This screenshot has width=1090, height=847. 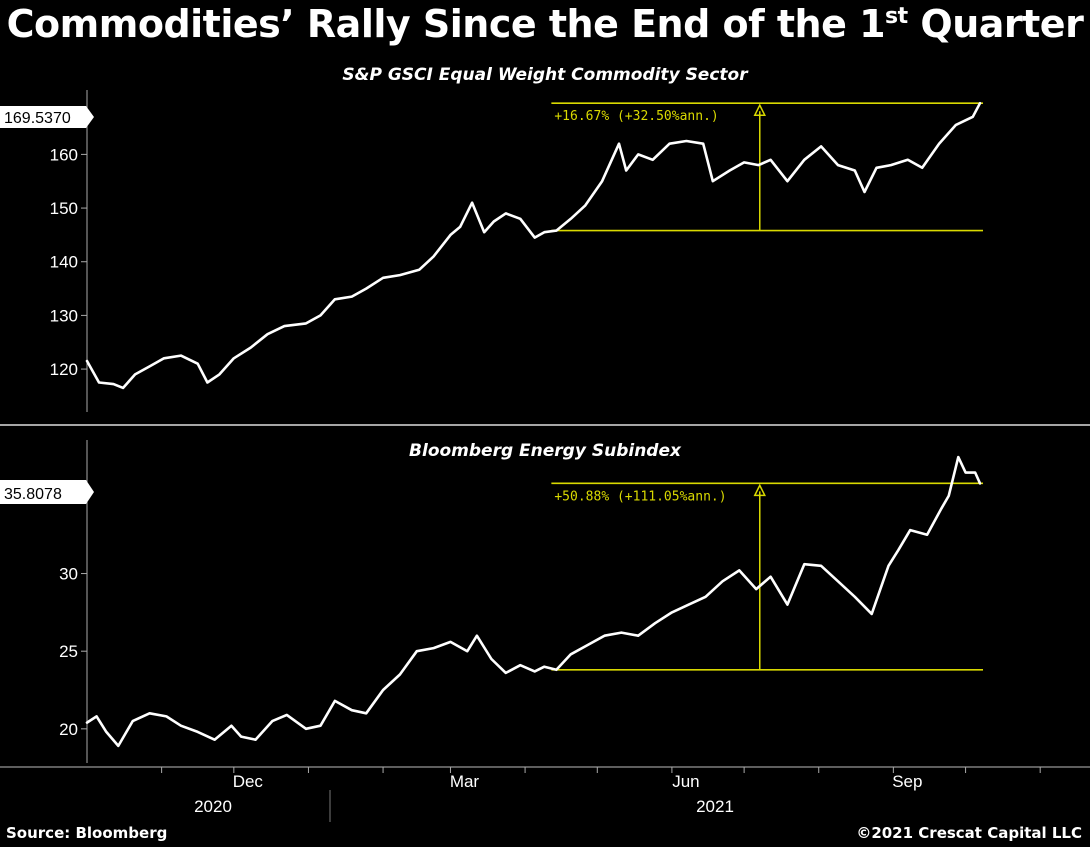 I want to click on energy-y-tick-label: 20, so click(x=68, y=729).